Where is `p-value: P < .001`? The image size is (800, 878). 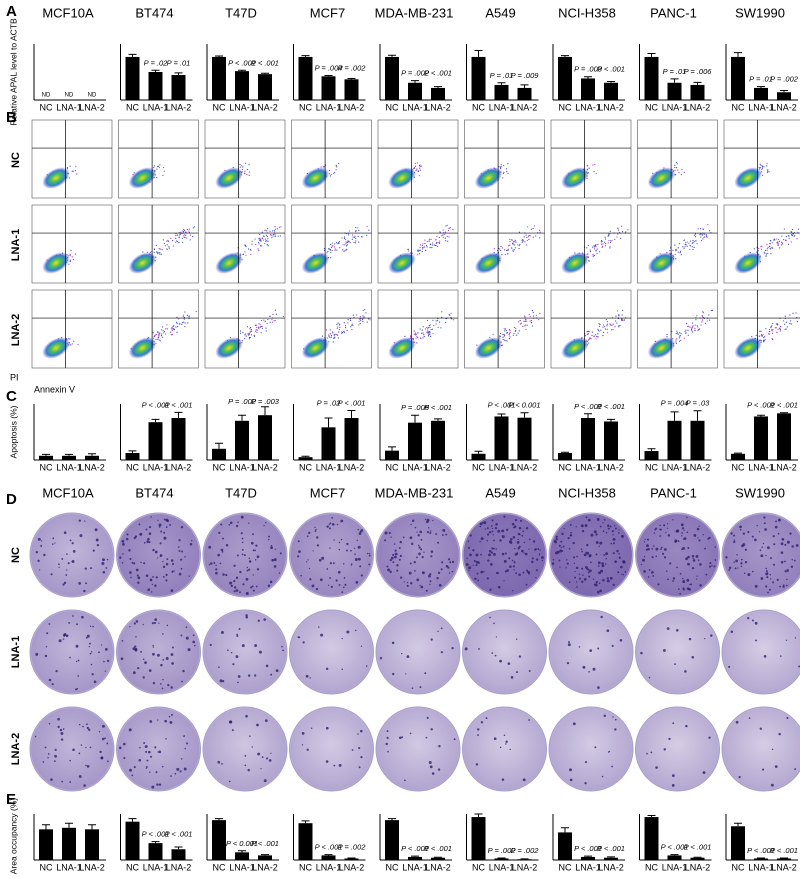
p-value: P < .001 is located at coordinates (438, 73).